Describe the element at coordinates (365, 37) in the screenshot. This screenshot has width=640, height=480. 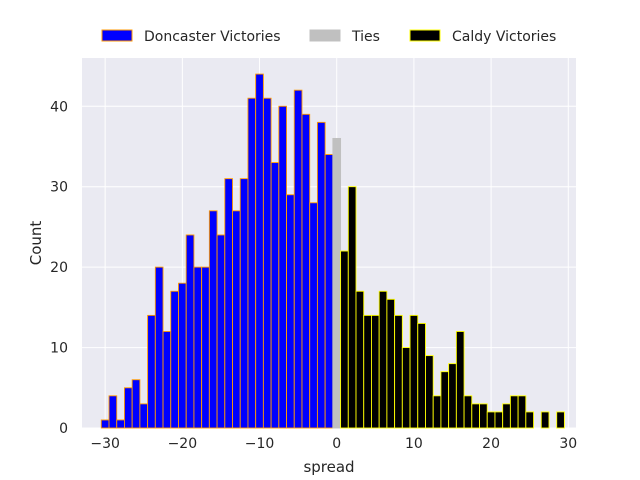
I see `legend-label: Ties` at that location.